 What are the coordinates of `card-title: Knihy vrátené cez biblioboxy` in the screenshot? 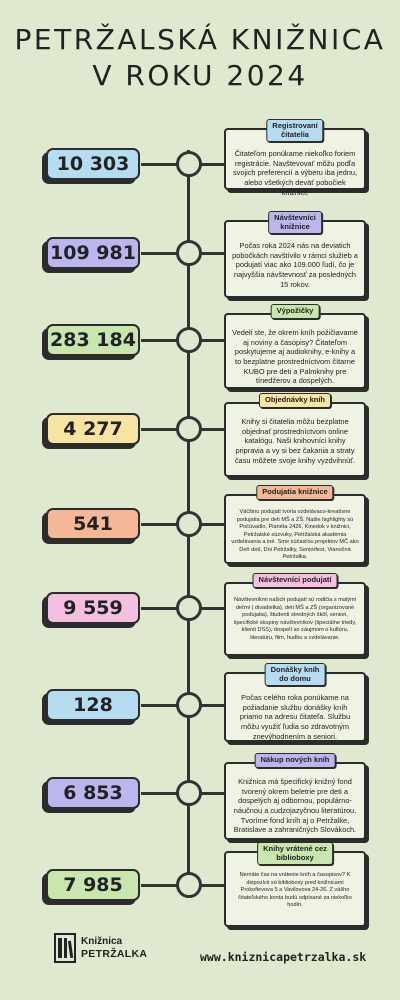 It's located at (295, 854).